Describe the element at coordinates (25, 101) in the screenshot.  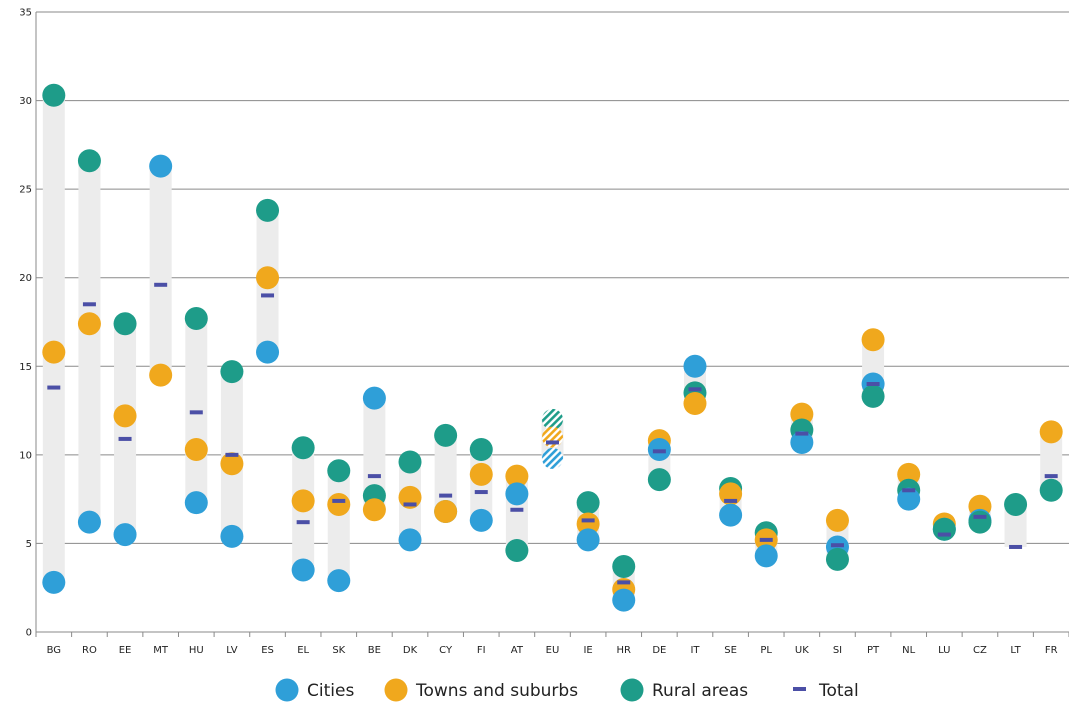
I see `y-tick-label: 30` at that location.